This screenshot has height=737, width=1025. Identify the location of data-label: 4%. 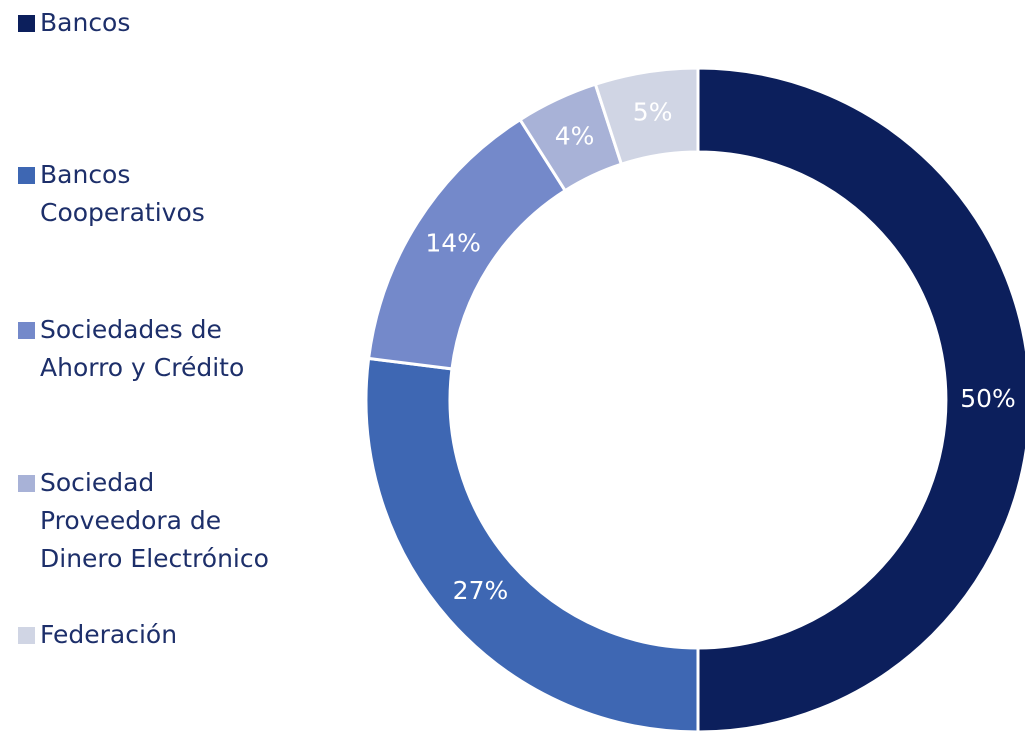
(575, 136).